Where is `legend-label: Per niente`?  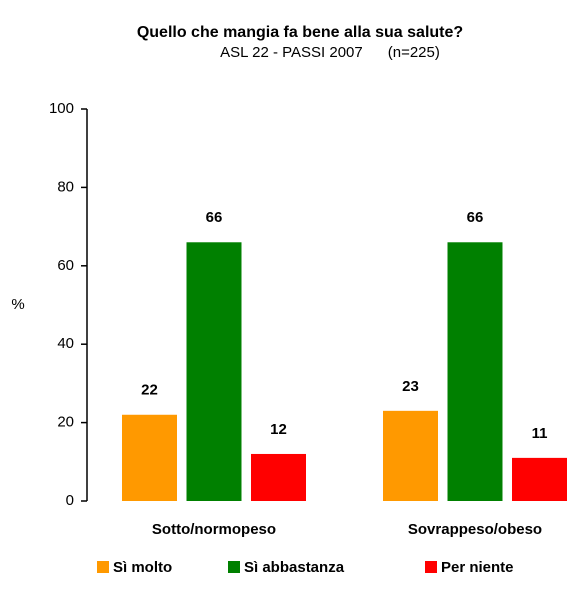 legend-label: Per niente is located at coordinates (477, 567).